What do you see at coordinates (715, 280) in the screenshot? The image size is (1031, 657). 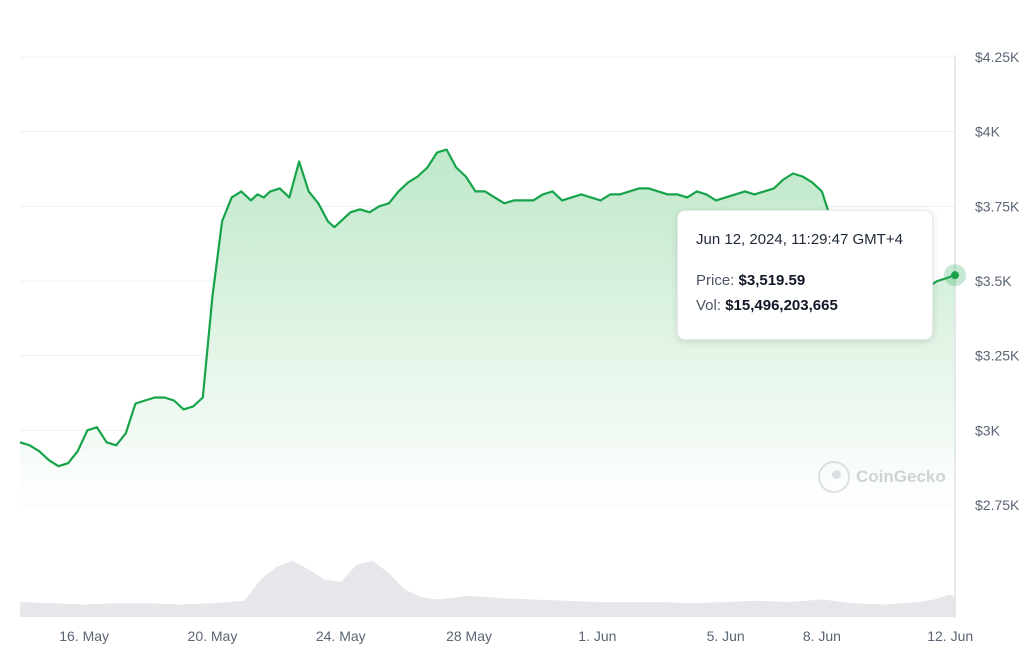 I see `tooltip-price-label: Price:` at bounding box center [715, 280].